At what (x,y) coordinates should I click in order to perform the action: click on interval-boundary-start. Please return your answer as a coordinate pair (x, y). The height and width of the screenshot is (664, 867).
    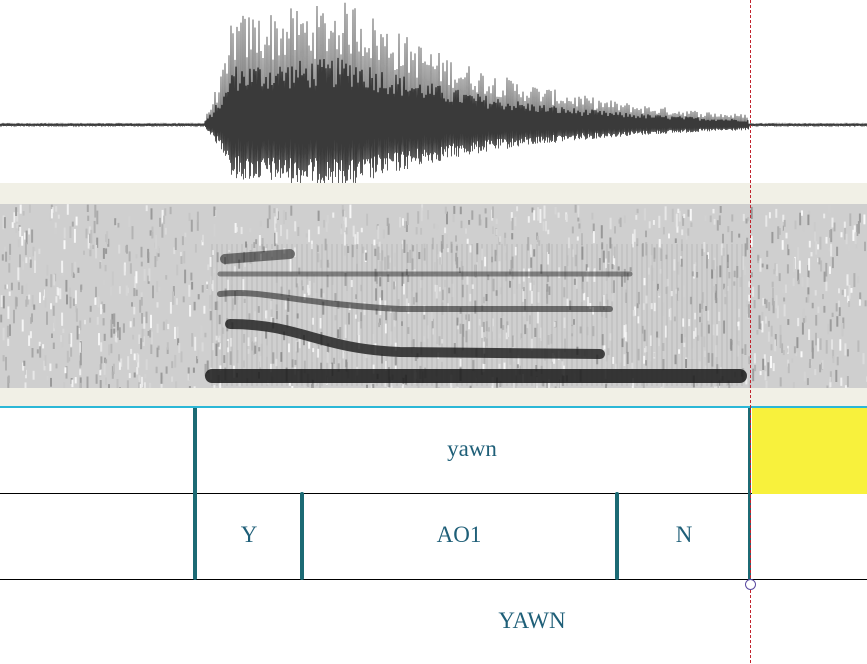
    Looking at the image, I should click on (195, 493).